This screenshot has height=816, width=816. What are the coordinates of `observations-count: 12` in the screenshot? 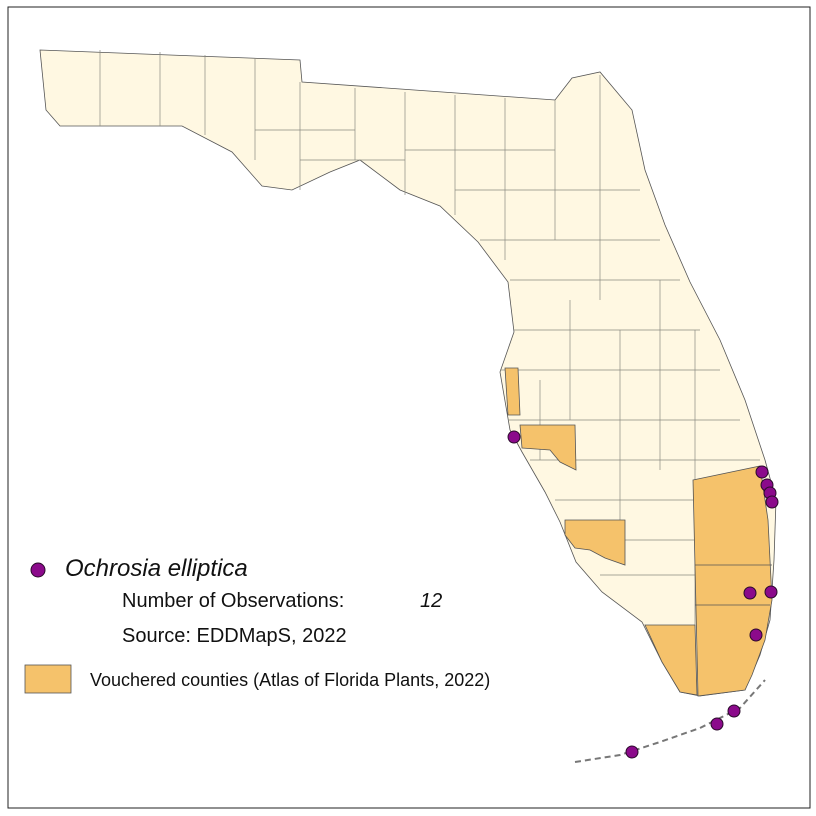 It's located at (431, 601).